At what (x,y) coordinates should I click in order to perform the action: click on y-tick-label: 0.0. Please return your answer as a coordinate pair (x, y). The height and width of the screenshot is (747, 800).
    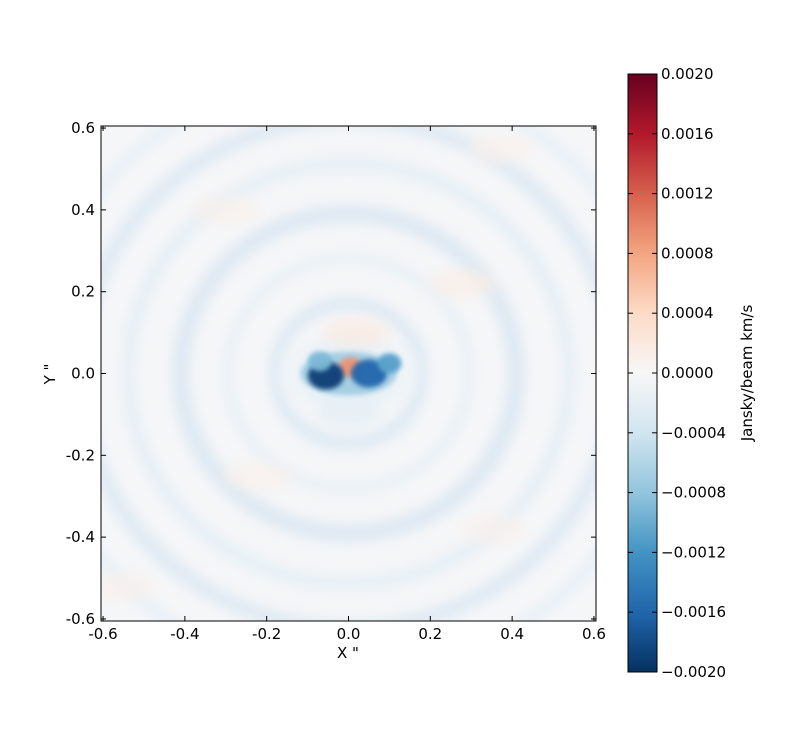
    Looking at the image, I should click on (83, 374).